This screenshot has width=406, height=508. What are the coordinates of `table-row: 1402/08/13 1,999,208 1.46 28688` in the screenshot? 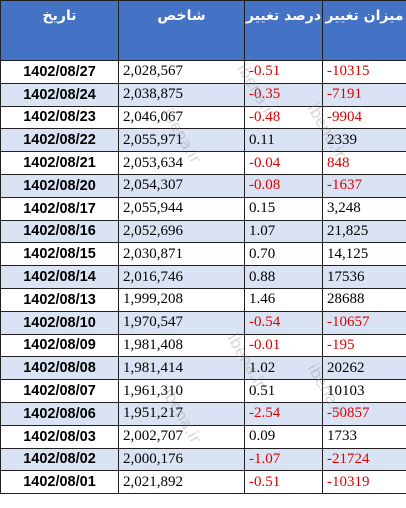 It's located at (203, 299).